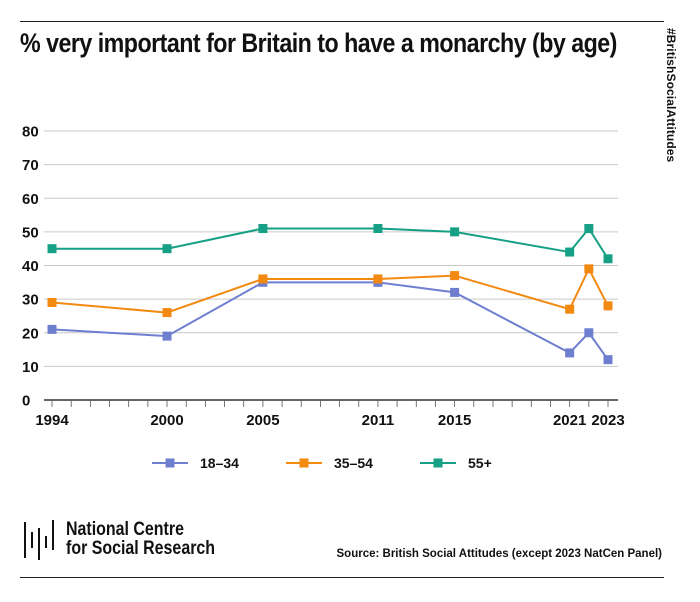  Describe the element at coordinates (262, 420) in the screenshot. I see `x-tick-label: 2005` at that location.